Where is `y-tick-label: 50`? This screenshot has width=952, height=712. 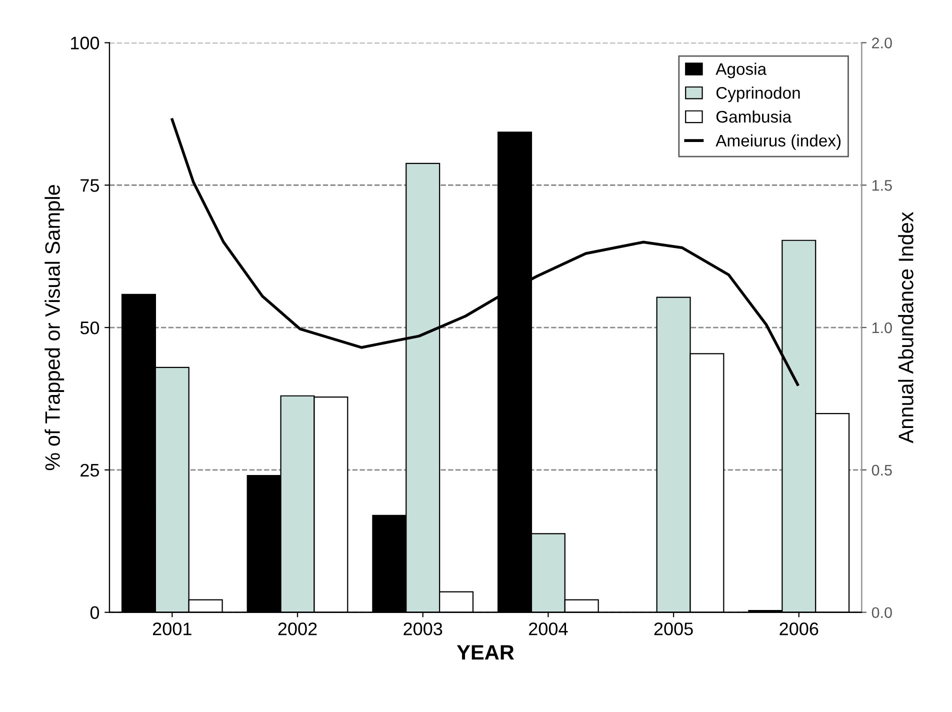 y-tick-label: 50 is located at coordinates (90, 327).